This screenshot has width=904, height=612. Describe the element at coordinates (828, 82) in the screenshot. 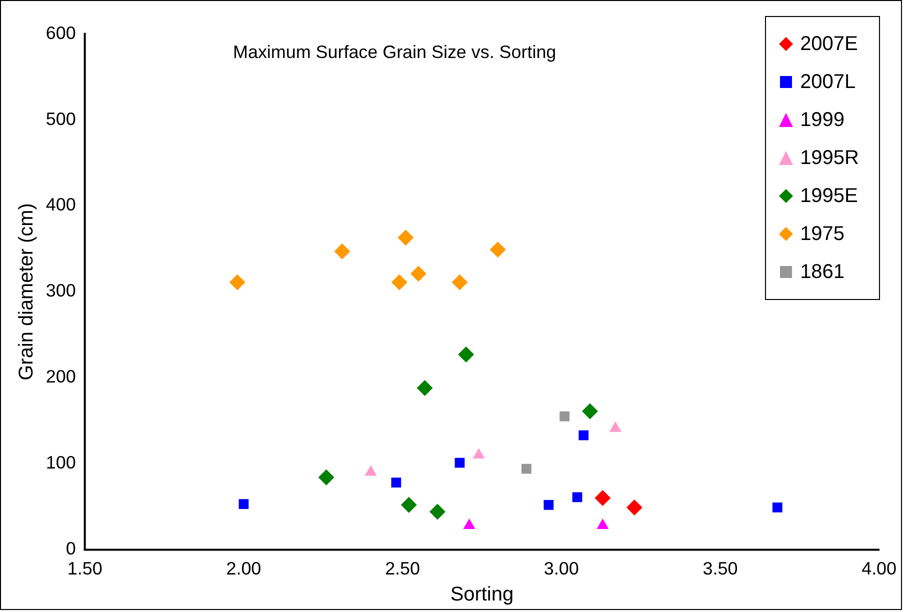

I see `legend-label: 2007L` at that location.